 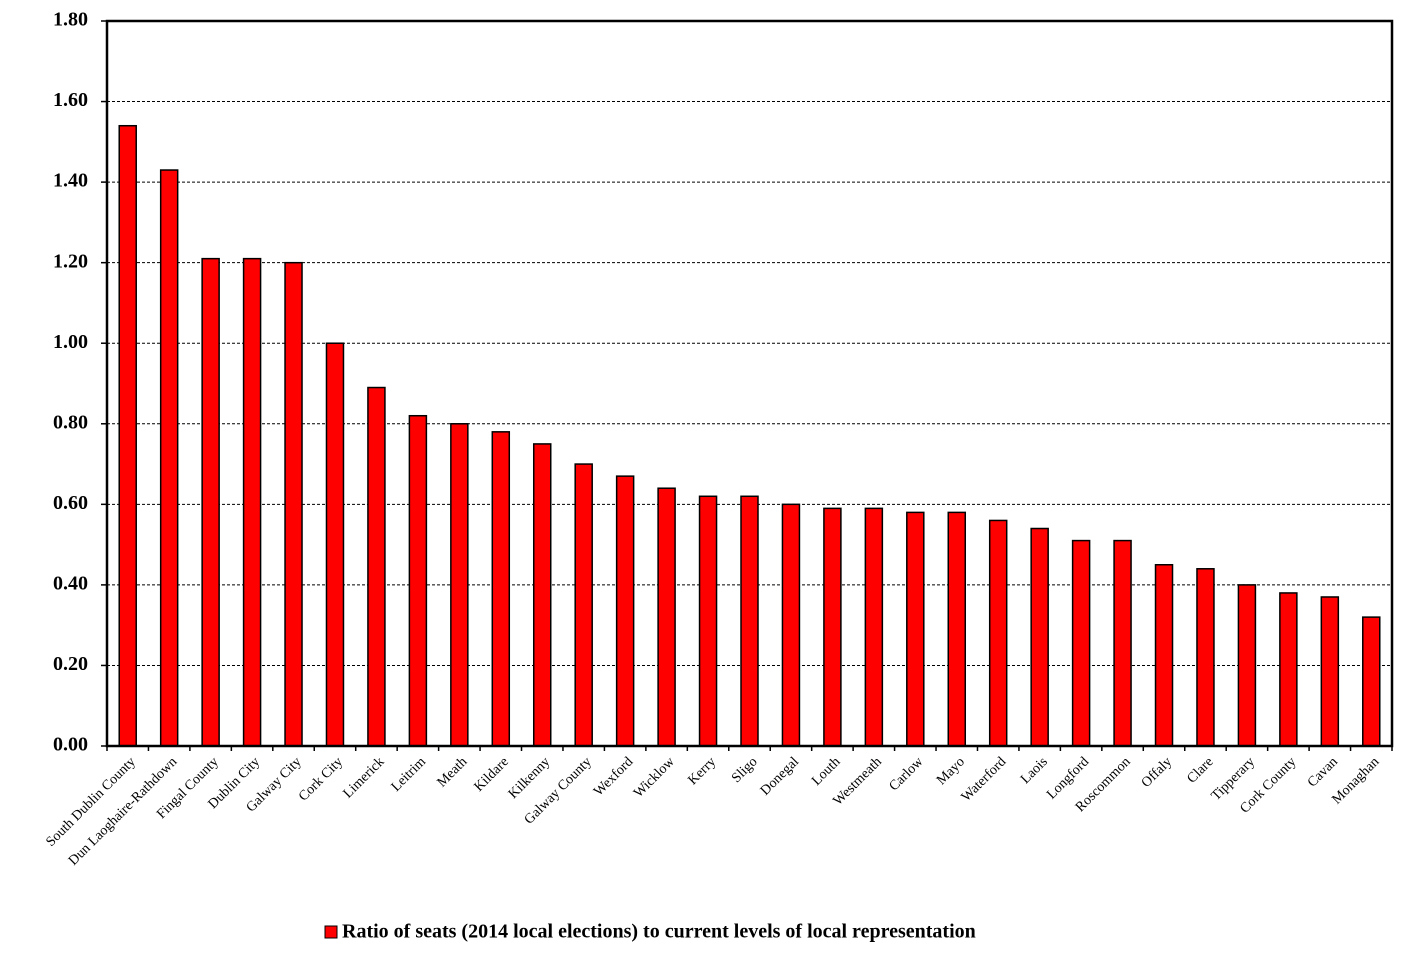 What do you see at coordinates (70, 583) in the screenshot?
I see `y-tick-label: 0.40` at bounding box center [70, 583].